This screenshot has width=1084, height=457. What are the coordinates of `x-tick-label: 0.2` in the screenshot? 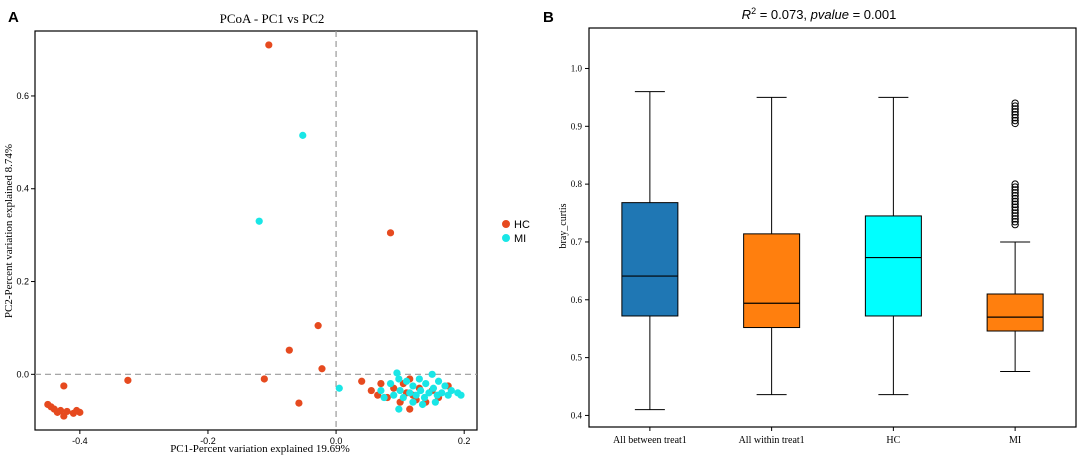 It's located at (464, 441).